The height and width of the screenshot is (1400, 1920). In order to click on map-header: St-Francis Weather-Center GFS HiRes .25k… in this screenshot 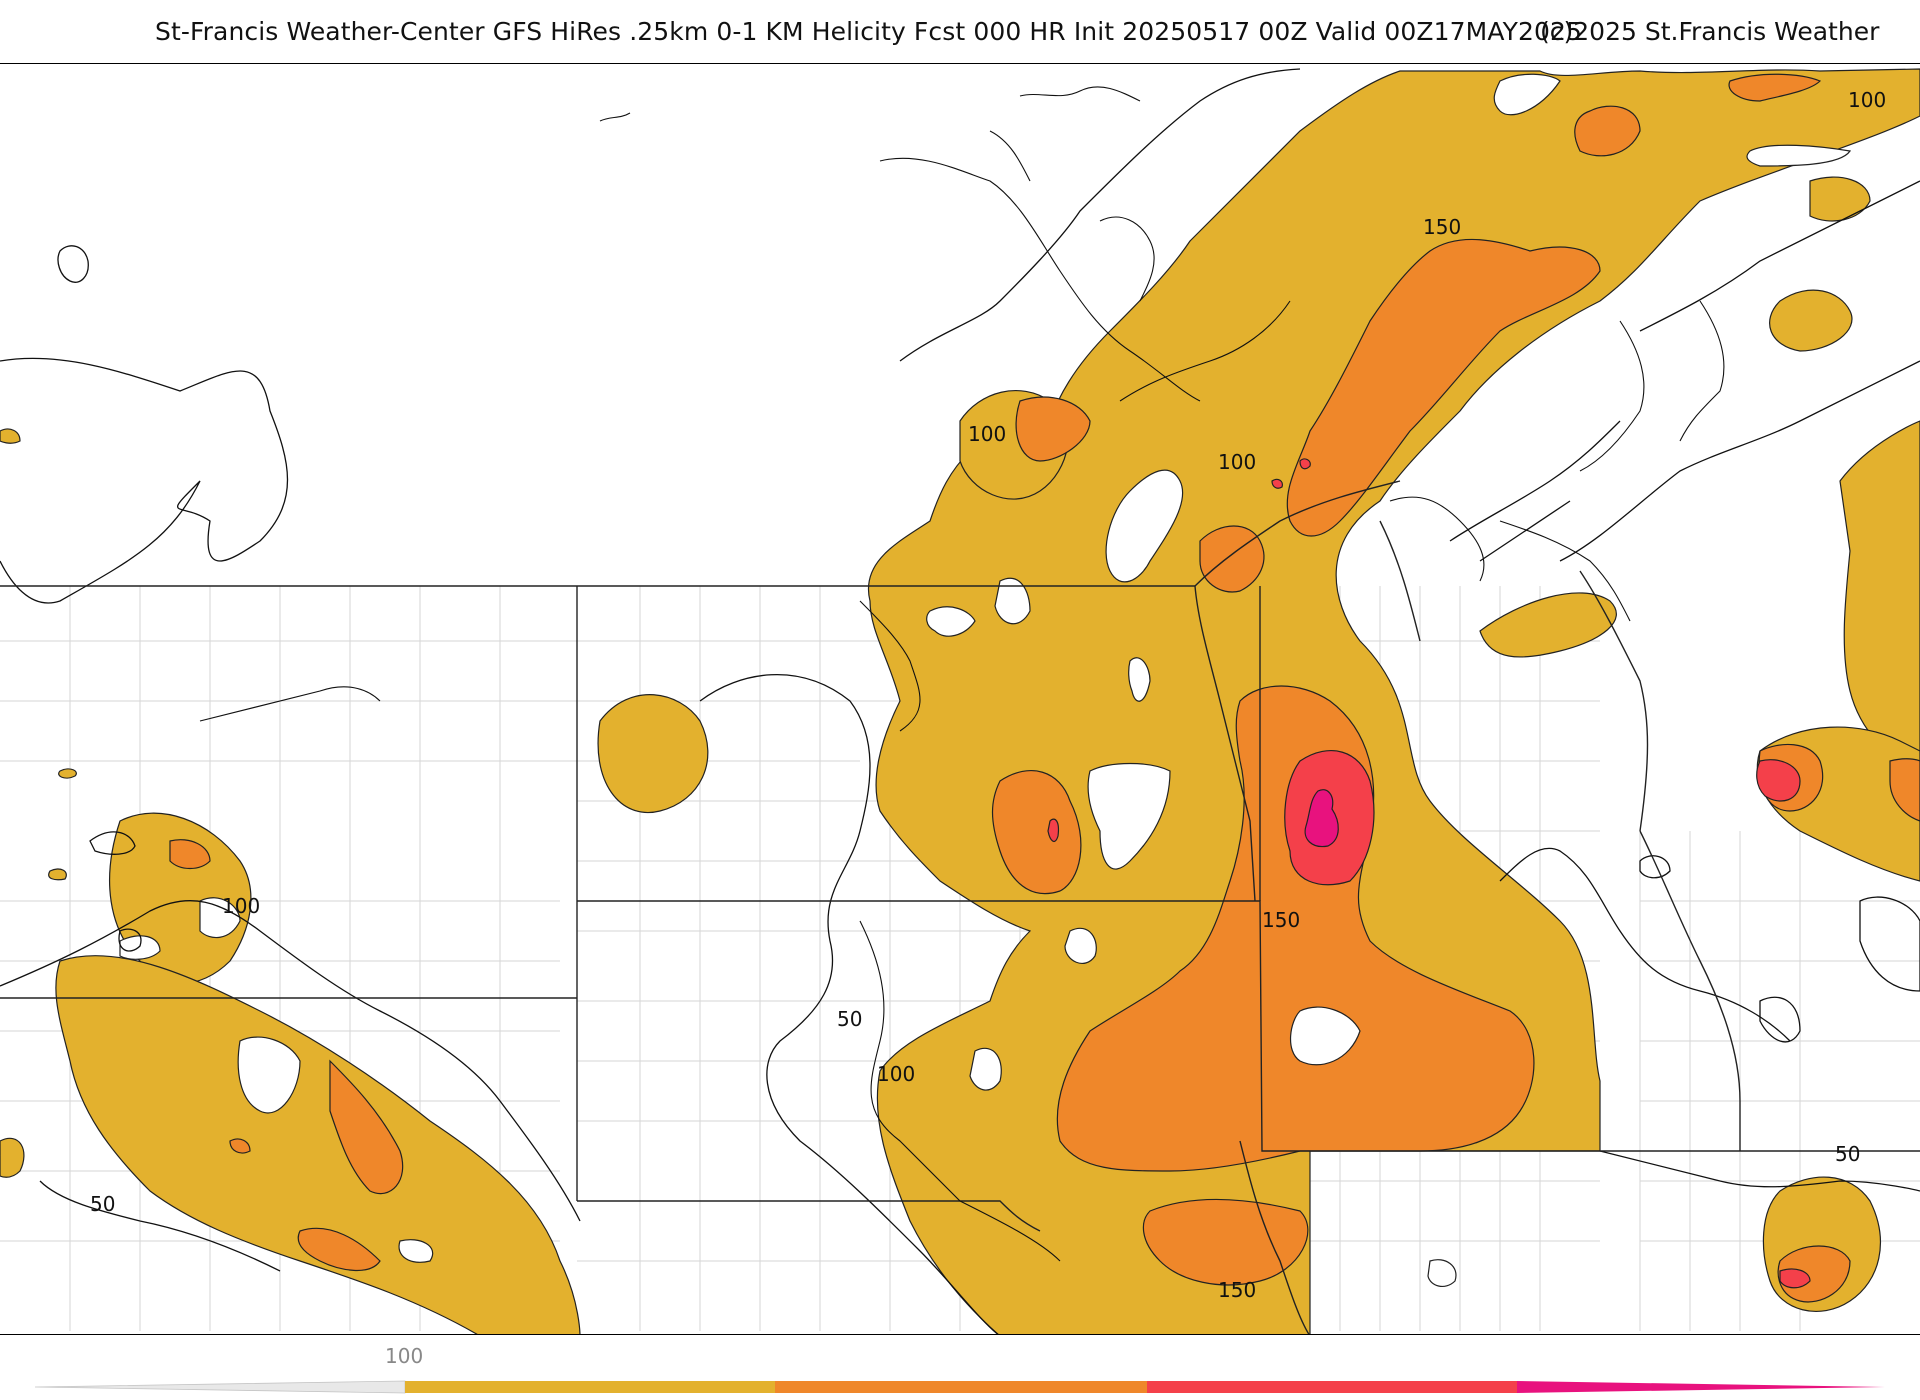, I will do `click(960, 31)`.